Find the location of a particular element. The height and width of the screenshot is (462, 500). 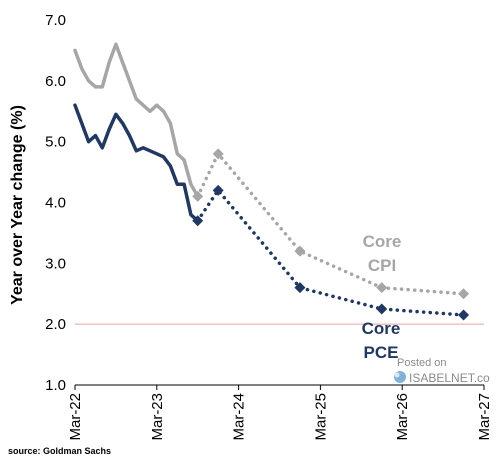

y-axis-ticks: 1.0 2.0 3.0 4.0 5.0 6.0 7.0 is located at coordinates (55, 203).